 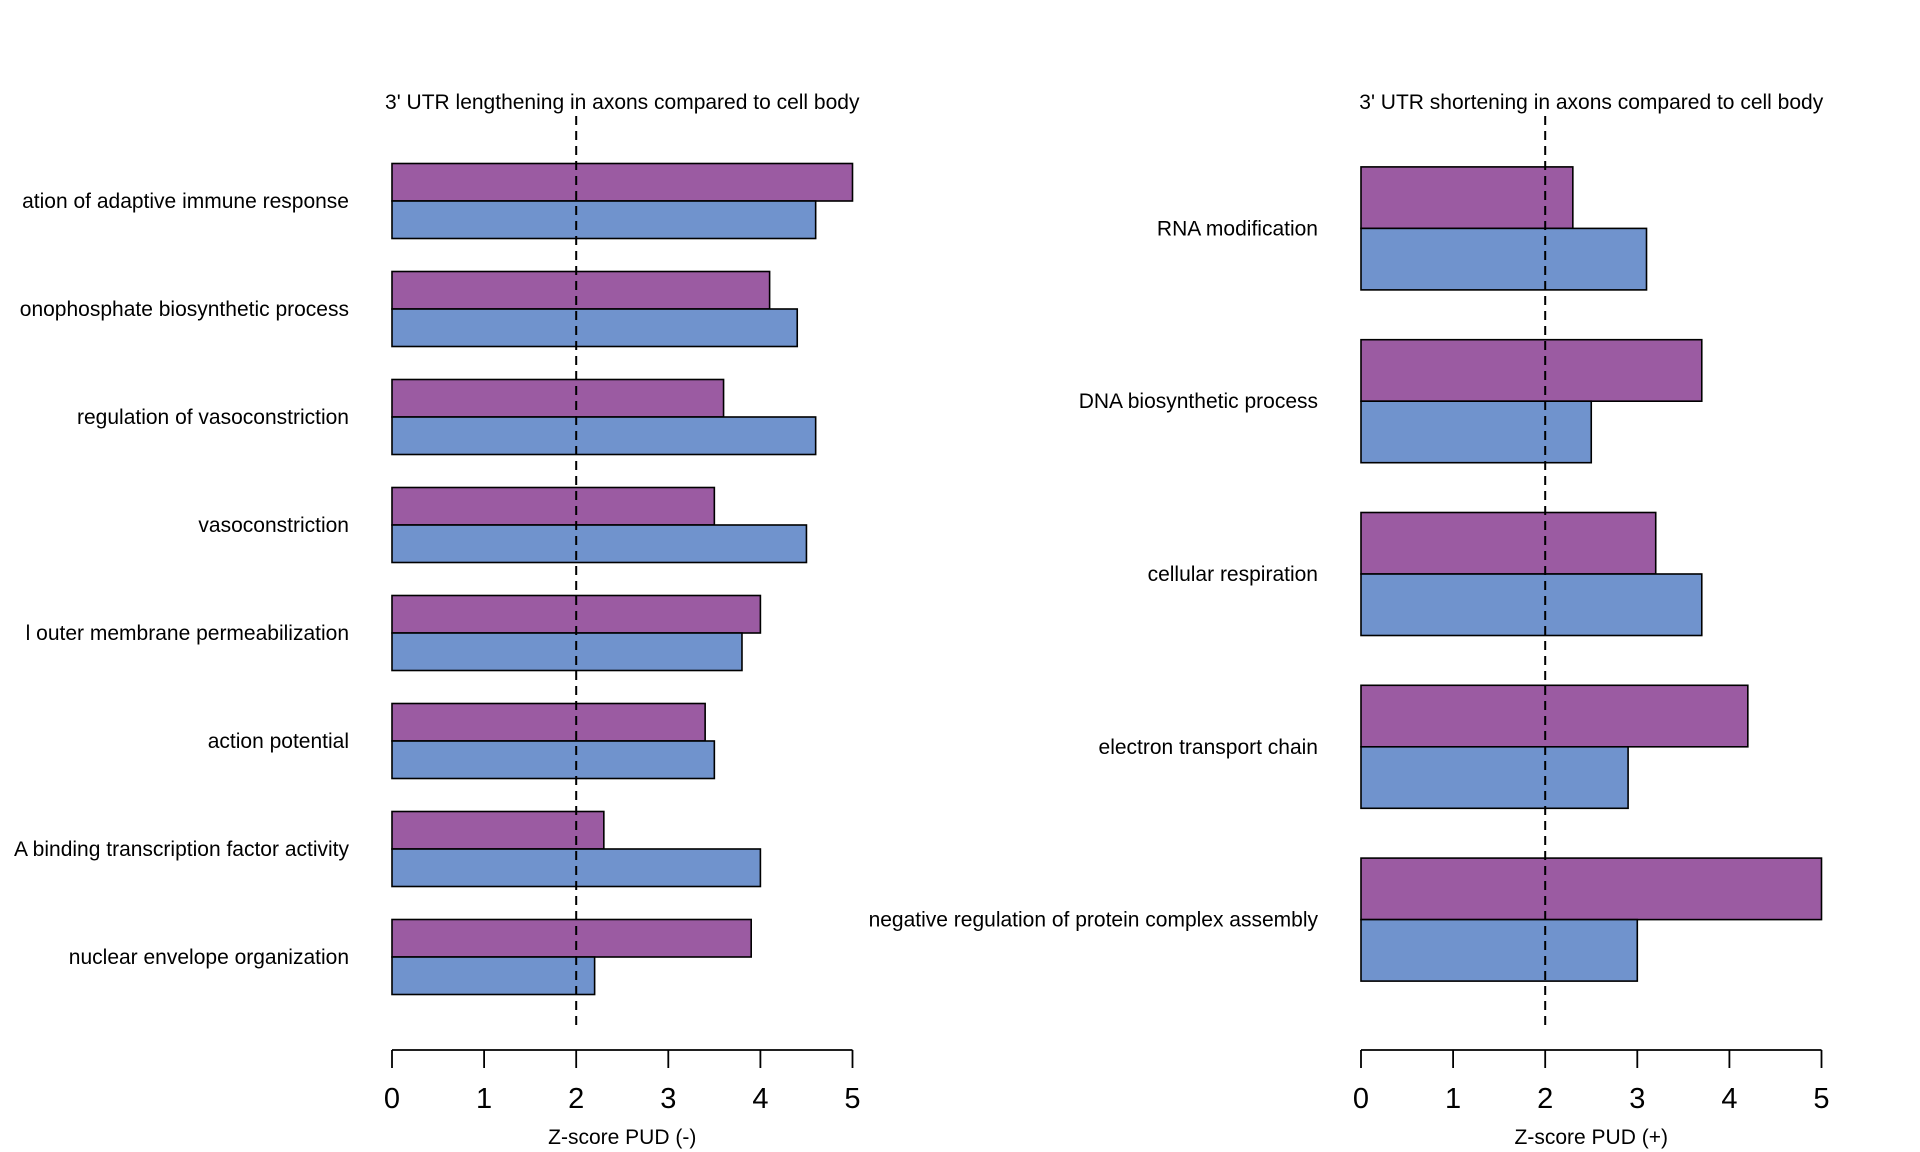 What do you see at coordinates (1208, 747) in the screenshot?
I see `right-category-label: electron transport chain` at bounding box center [1208, 747].